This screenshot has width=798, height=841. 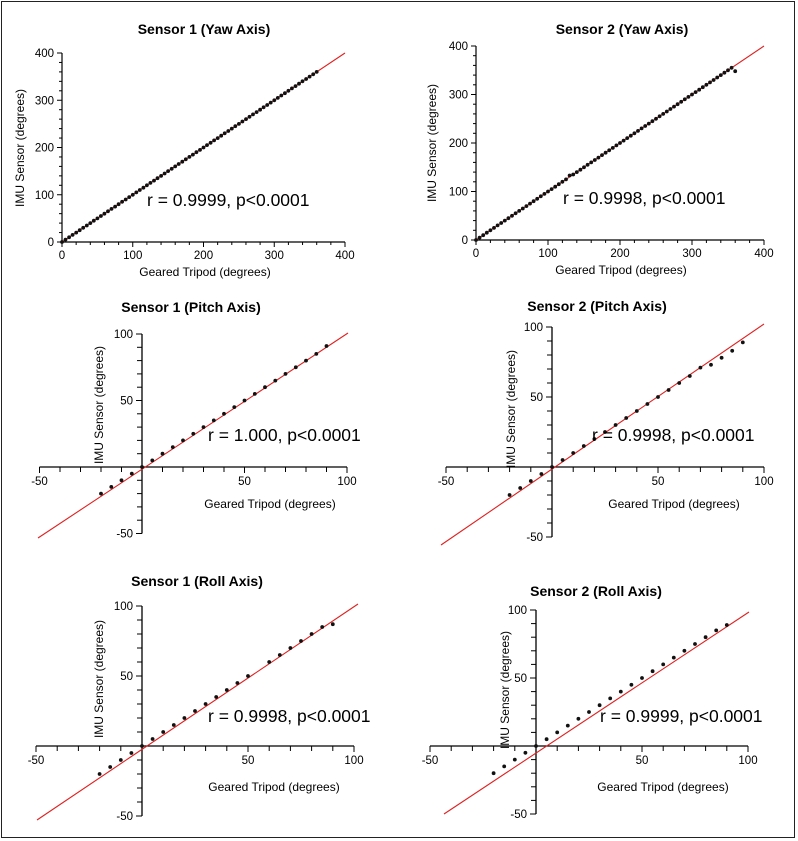 I want to click on chart-title: Sensor 2 (Yaw Axis), so click(x=622, y=29).